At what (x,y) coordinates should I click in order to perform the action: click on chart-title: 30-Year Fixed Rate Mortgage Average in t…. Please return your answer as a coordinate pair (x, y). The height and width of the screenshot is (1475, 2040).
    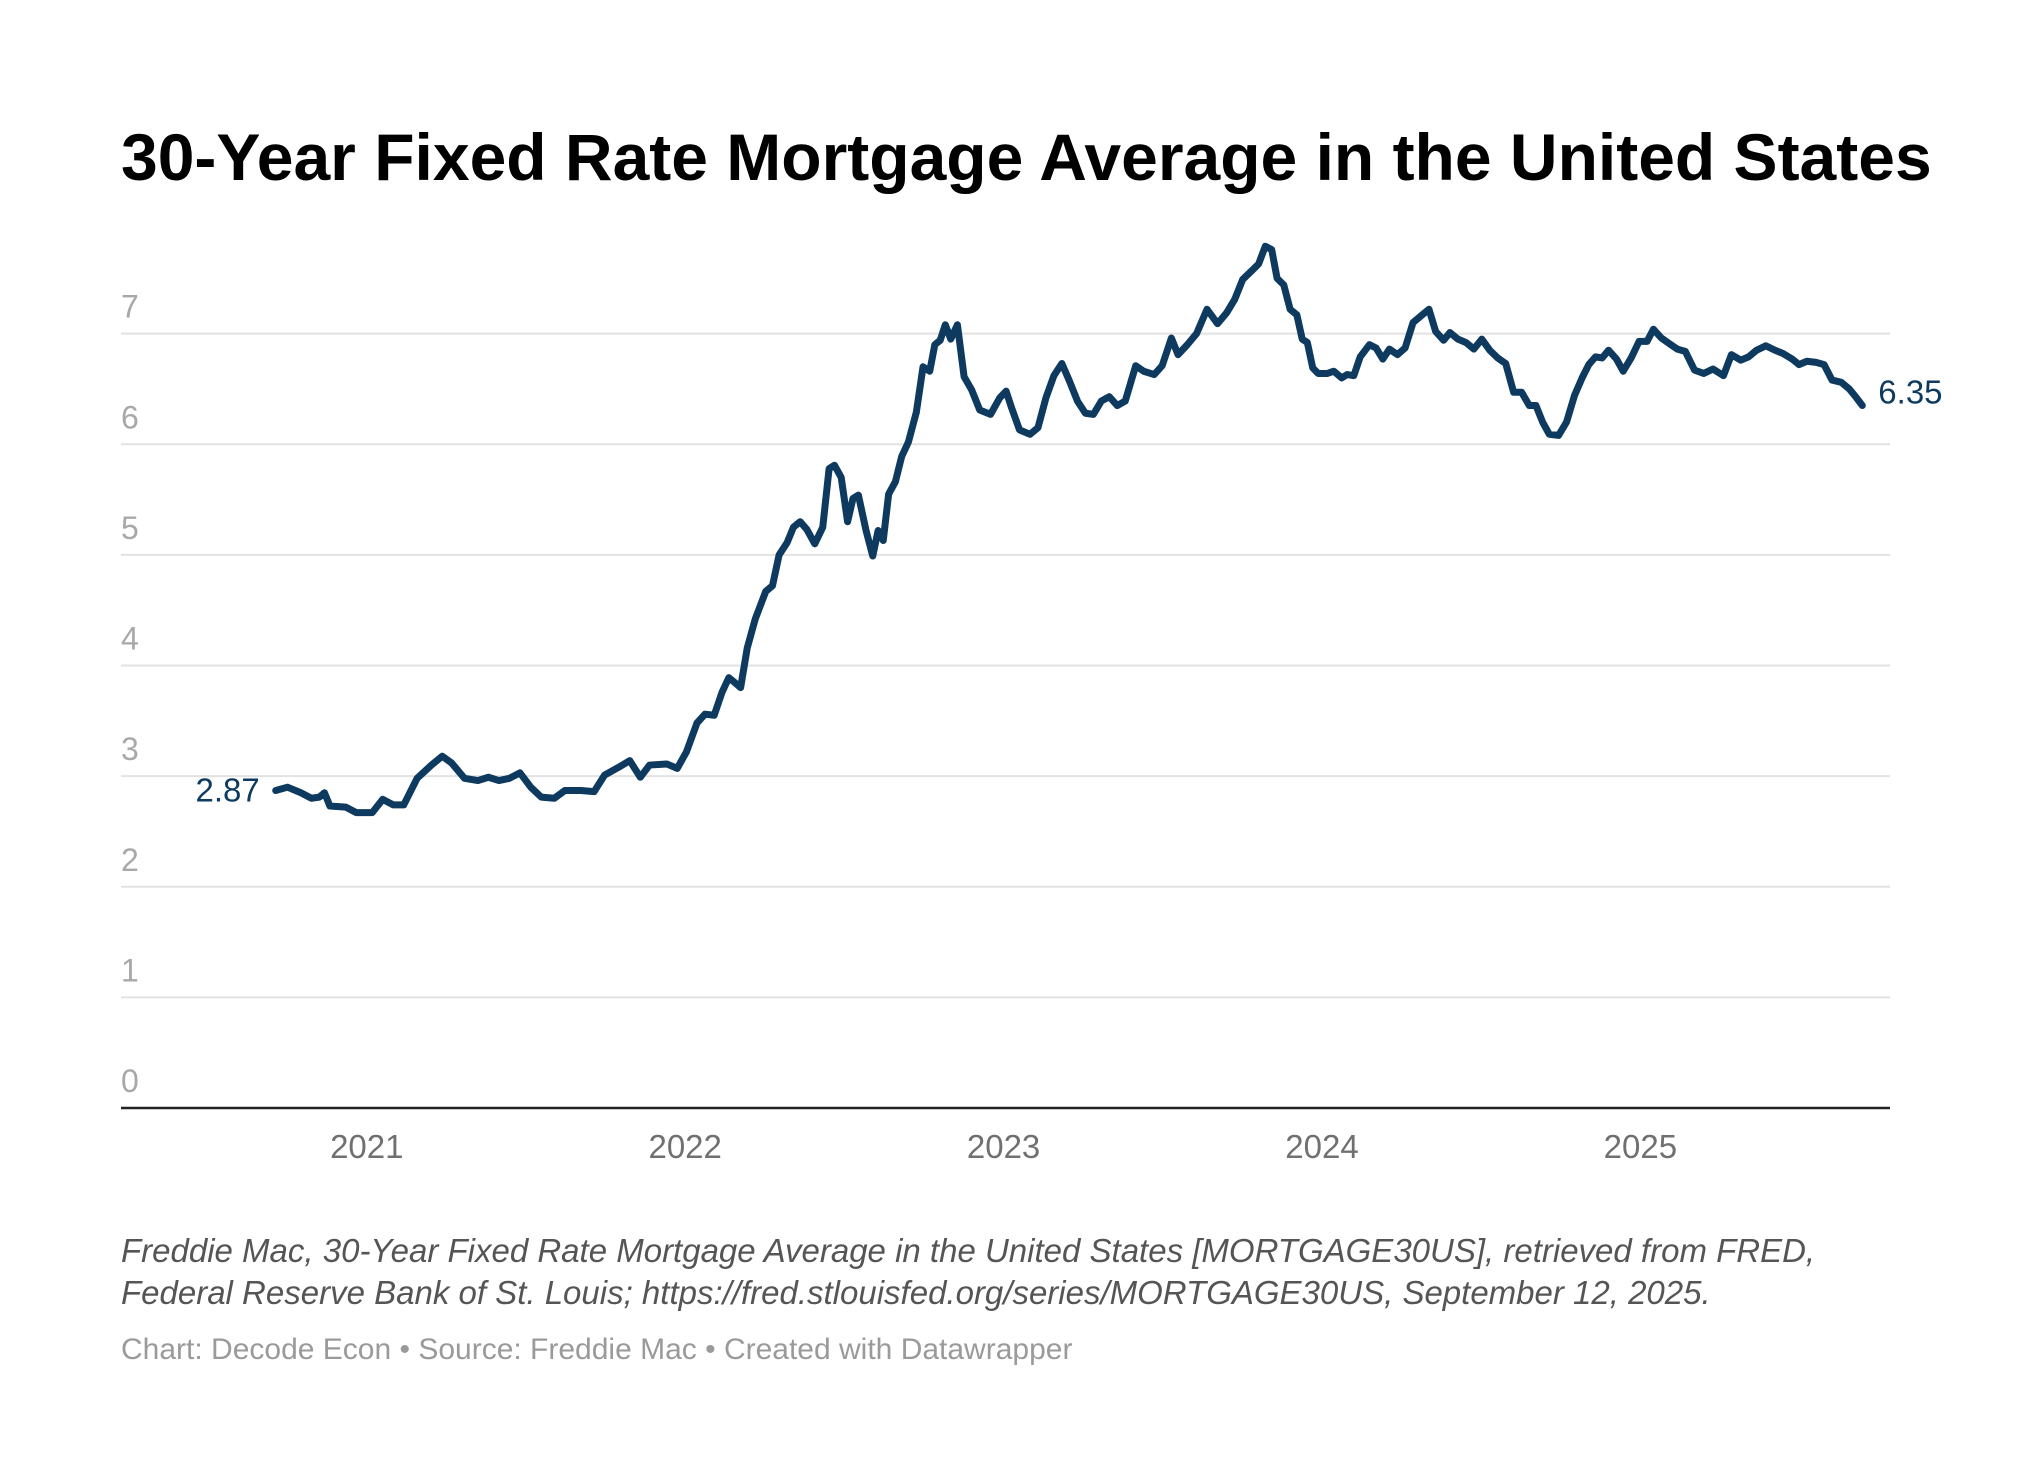
    Looking at the image, I should click on (1026, 157).